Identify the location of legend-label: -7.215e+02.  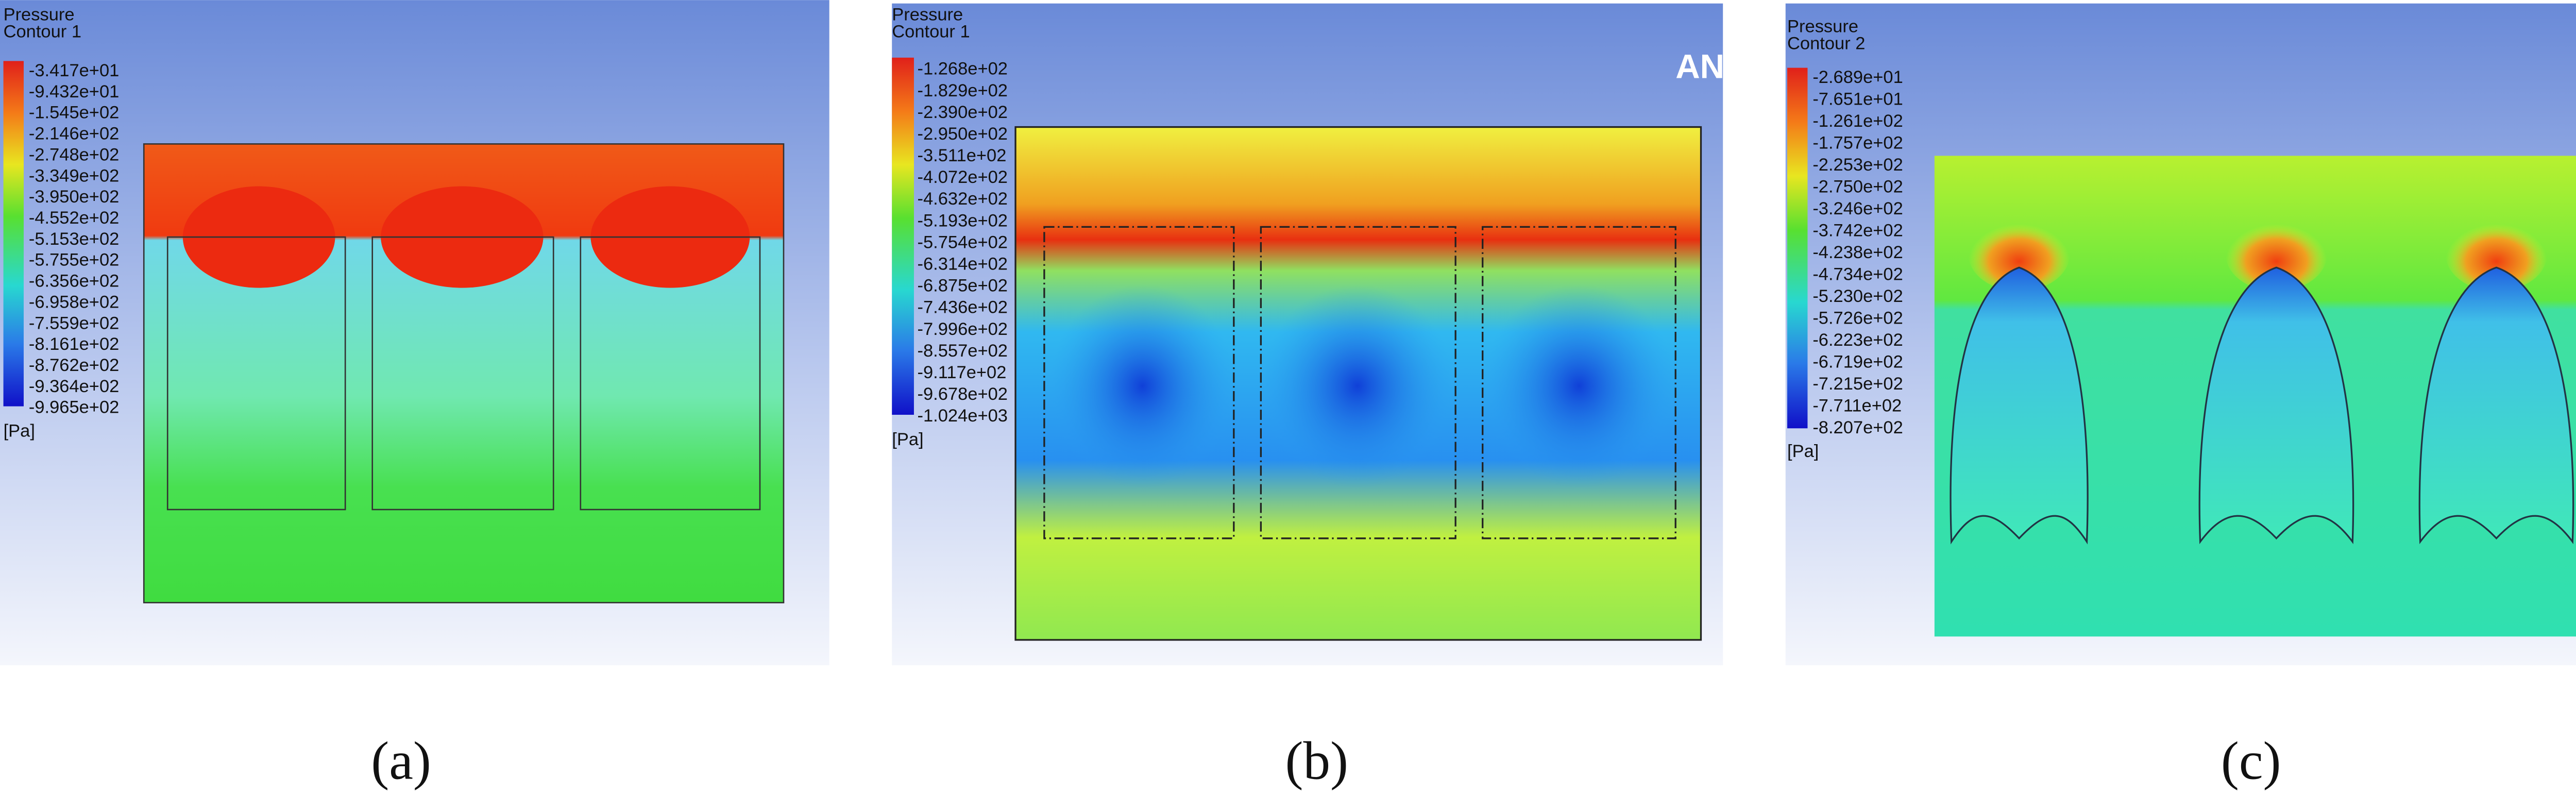
(1858, 384).